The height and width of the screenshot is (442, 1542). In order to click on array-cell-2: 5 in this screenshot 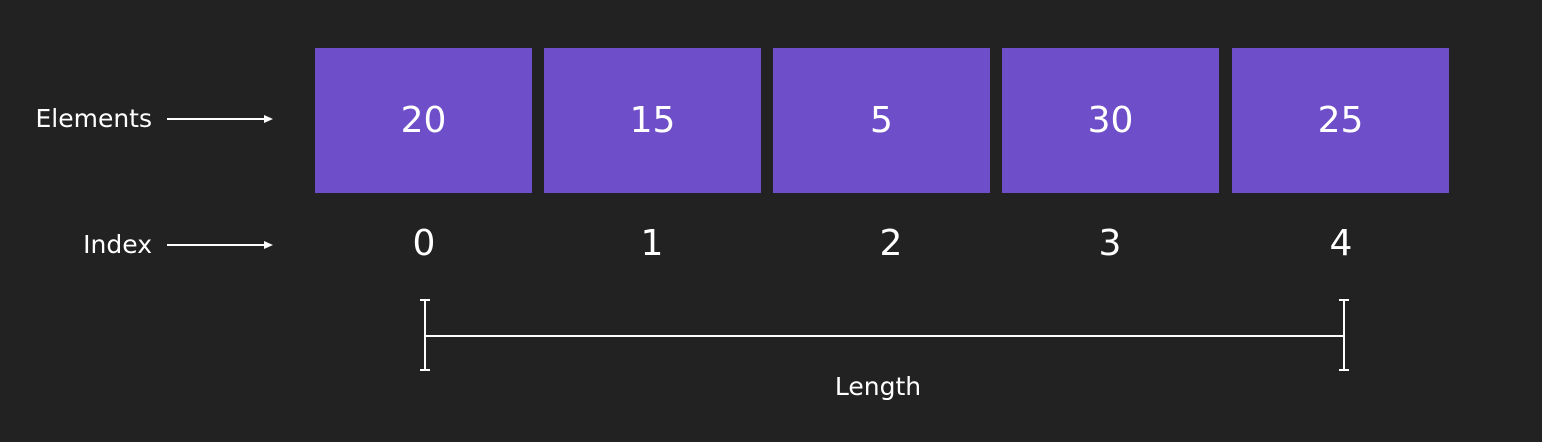, I will do `click(881, 120)`.